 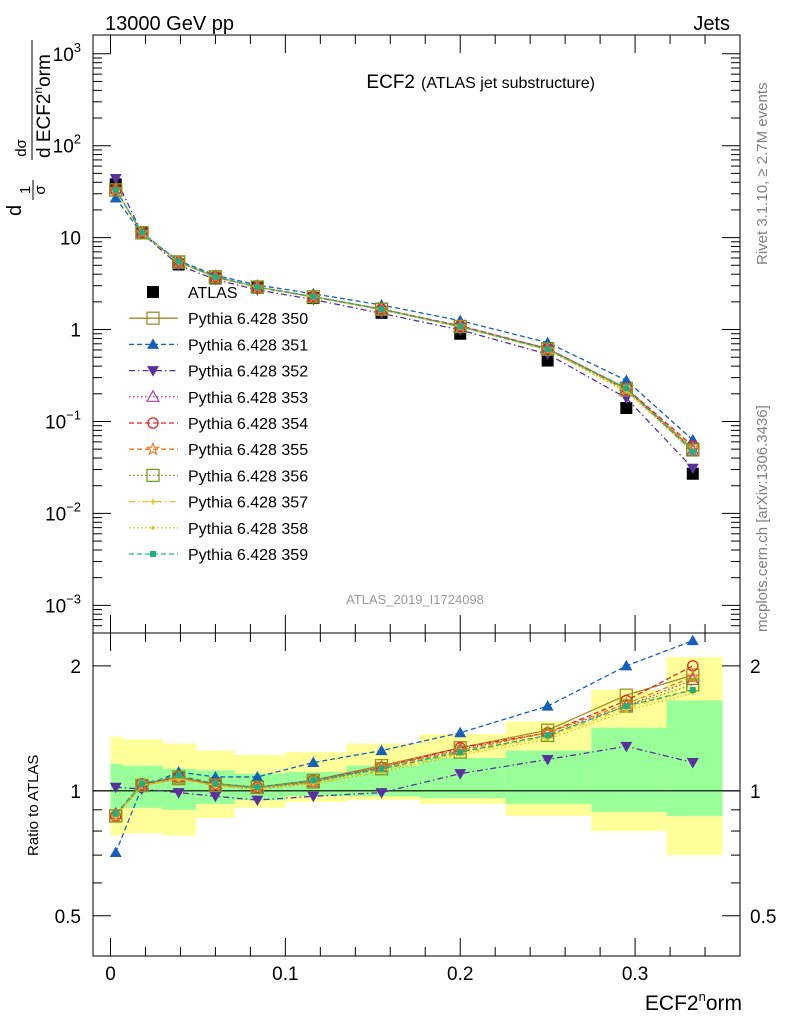 I want to click on ratio-y-tick-label-left: 2, so click(x=75, y=667).